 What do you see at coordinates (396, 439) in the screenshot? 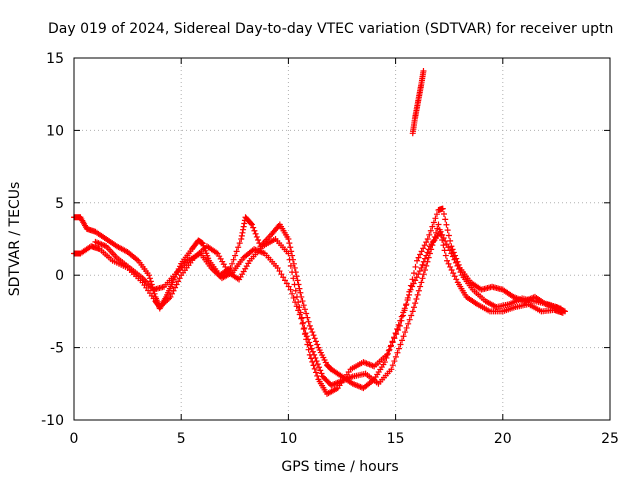
I see `x-tick-label: 15` at bounding box center [396, 439].